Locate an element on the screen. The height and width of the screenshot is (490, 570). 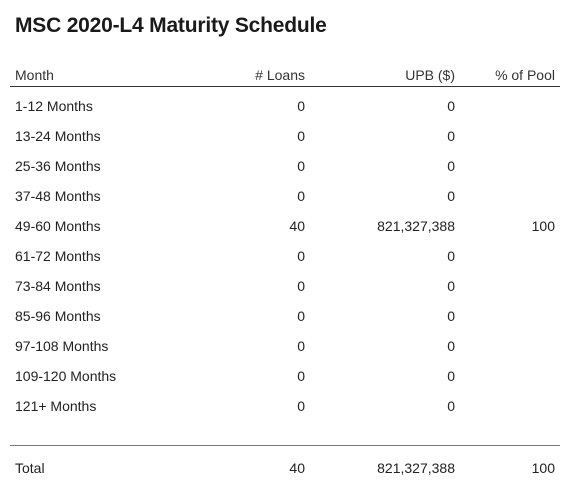
total-label: Total is located at coordinates (30, 468).